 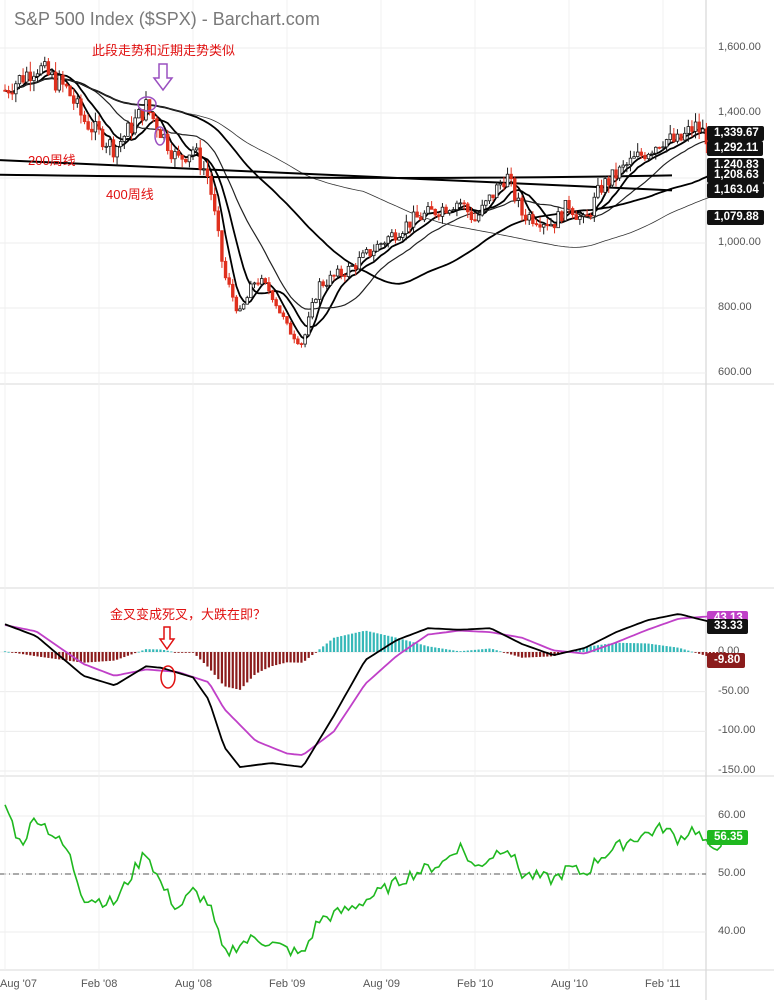 What do you see at coordinates (727, 626) in the screenshot?
I see `macd-value-tag: 33.33` at bounding box center [727, 626].